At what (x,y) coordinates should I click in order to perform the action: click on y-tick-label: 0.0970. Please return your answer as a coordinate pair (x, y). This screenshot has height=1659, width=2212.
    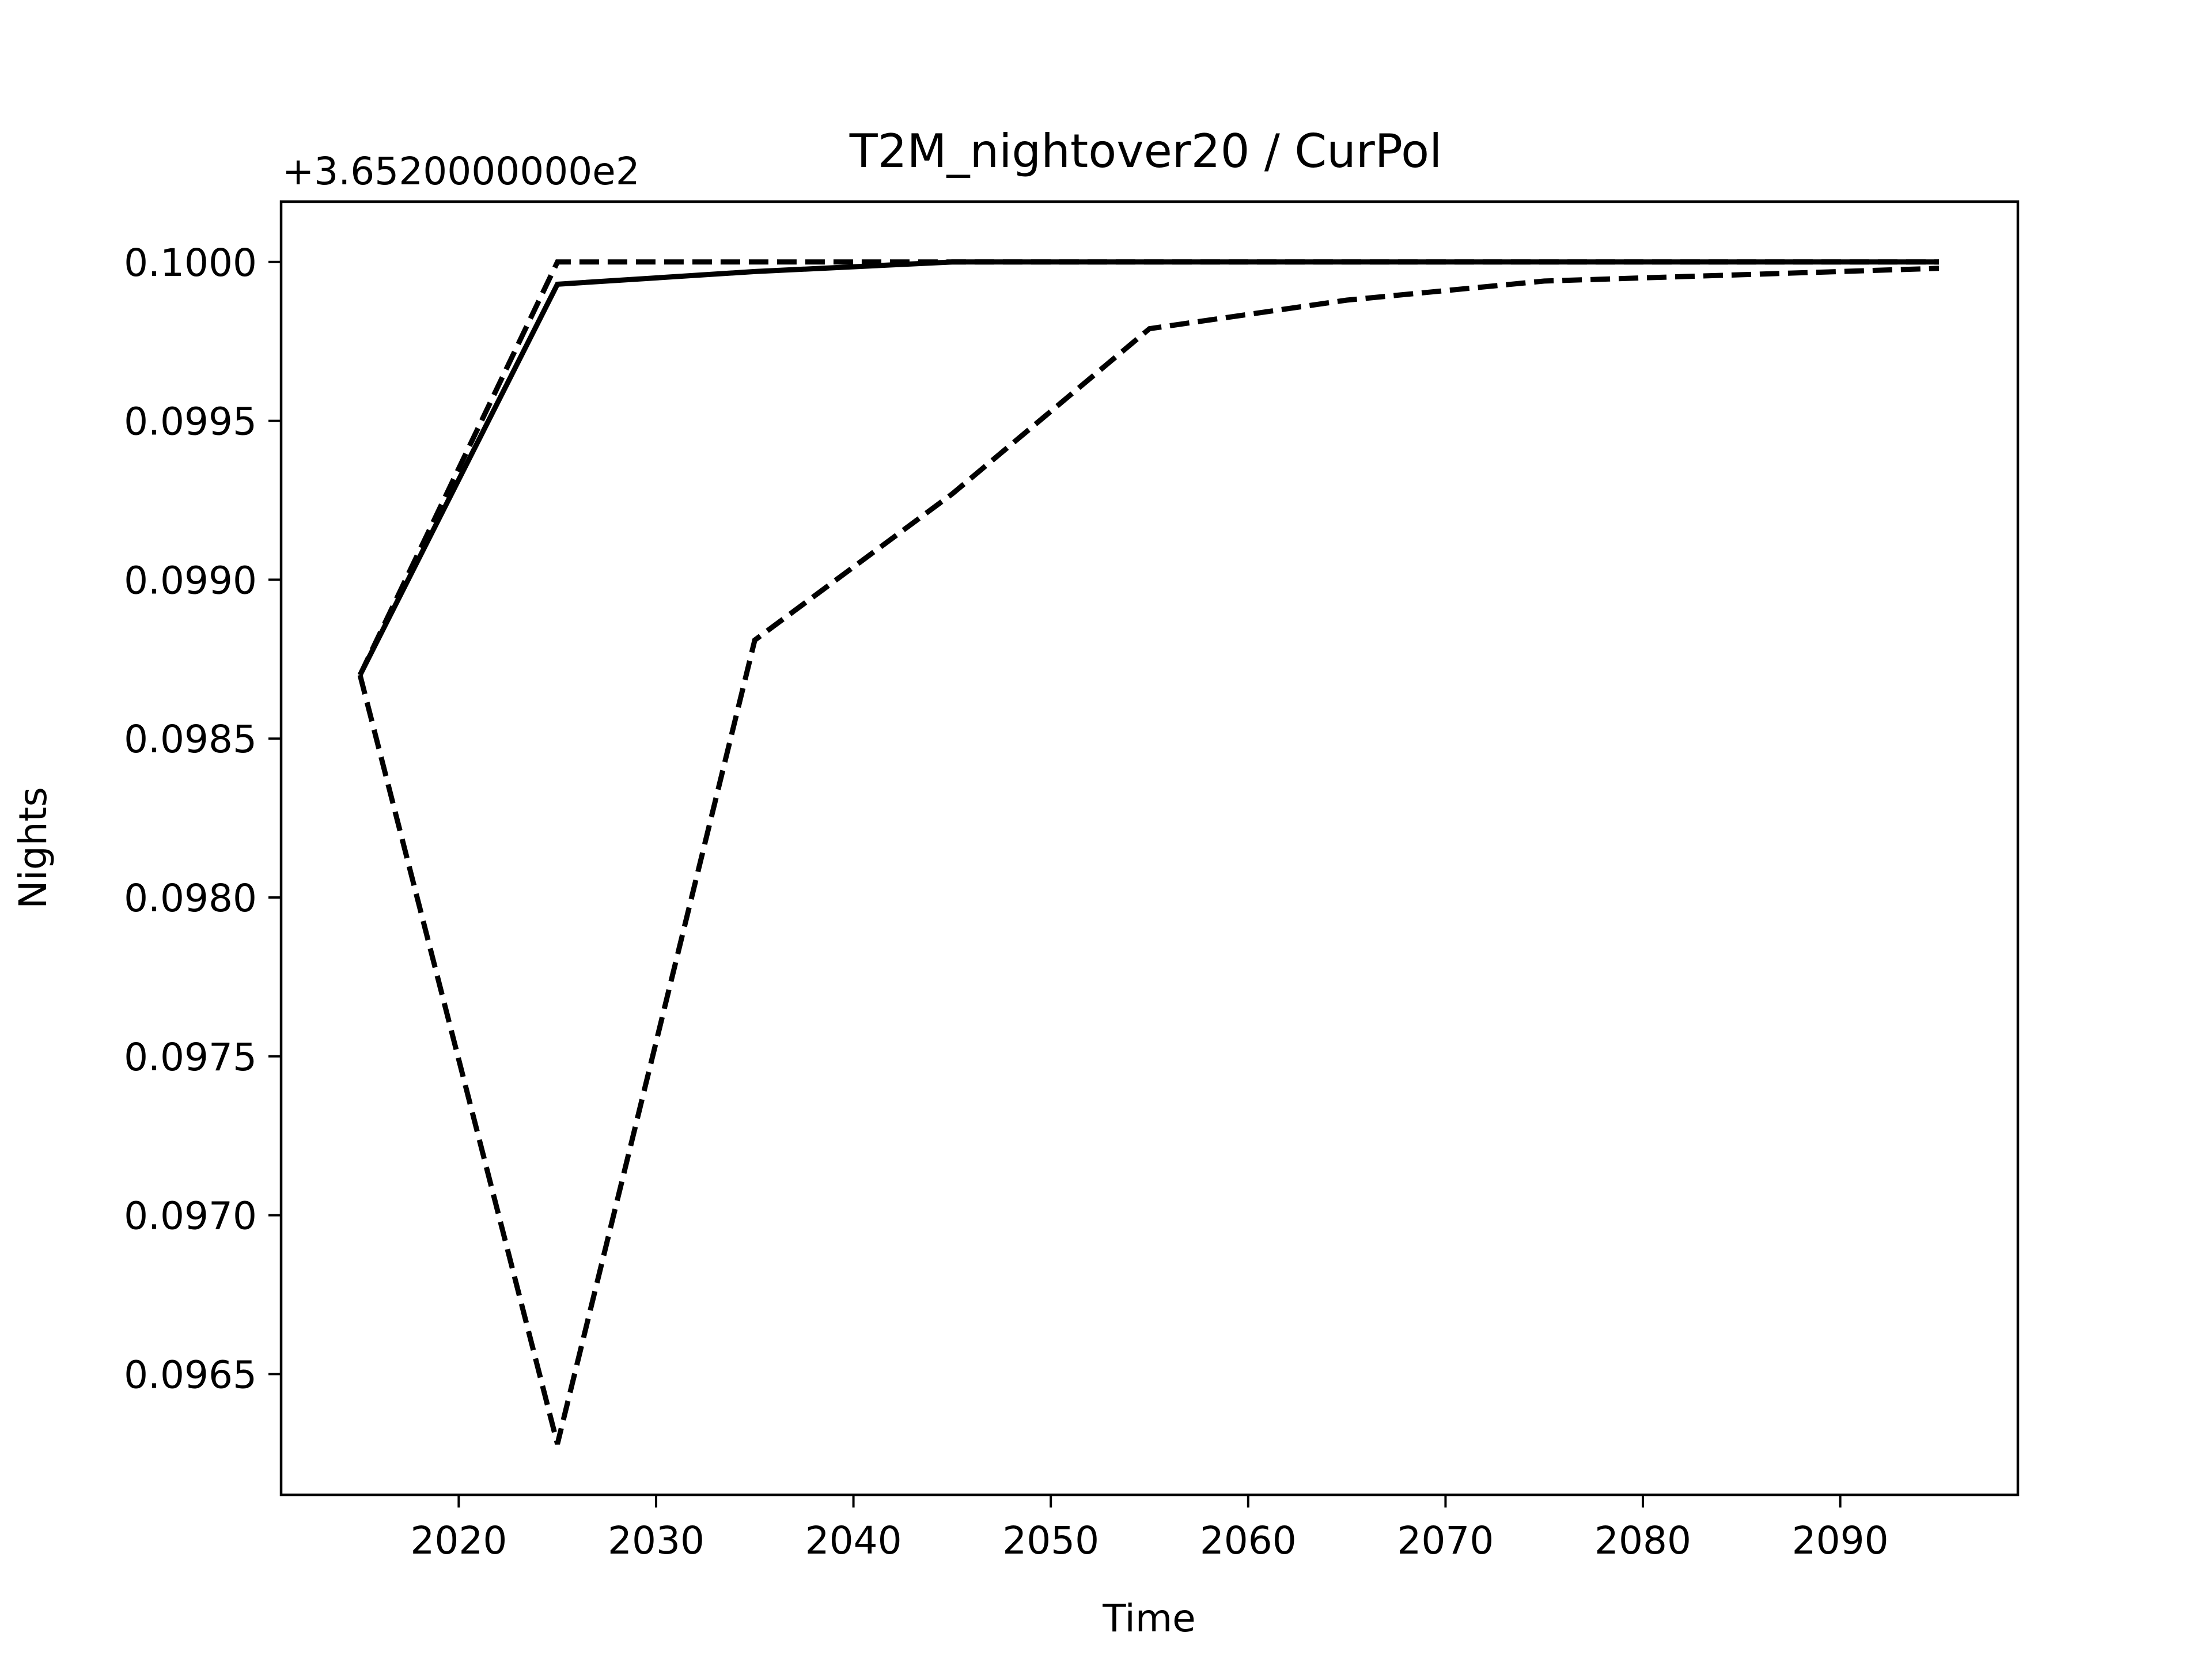
    Looking at the image, I should click on (190, 1216).